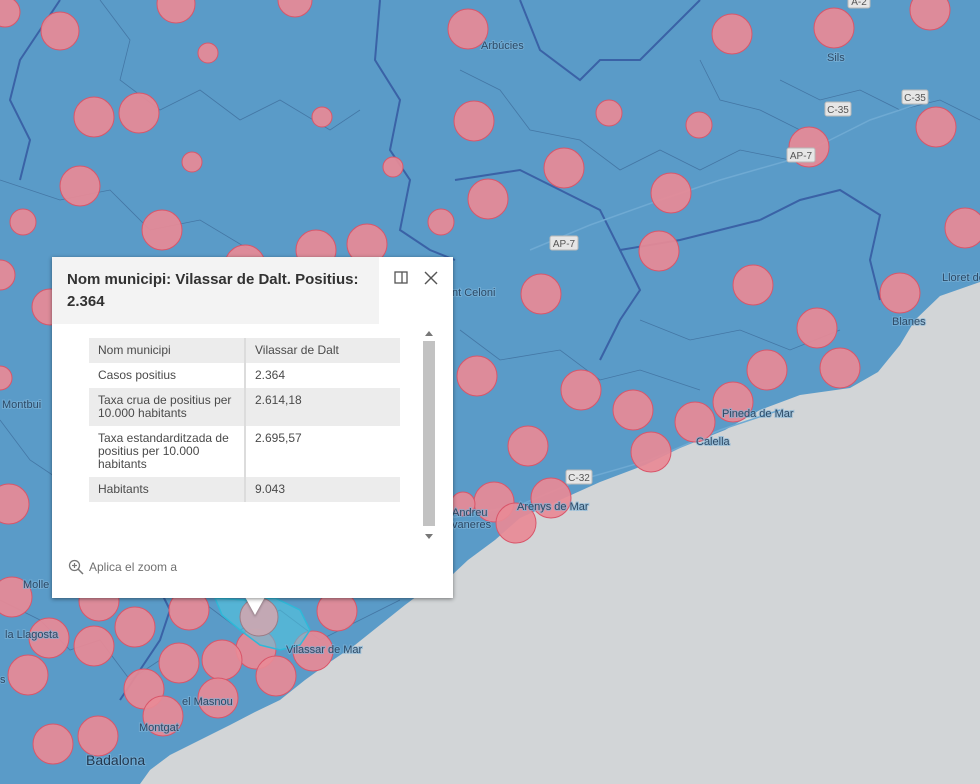  What do you see at coordinates (836, 58) in the screenshot?
I see `place-label: Sils` at bounding box center [836, 58].